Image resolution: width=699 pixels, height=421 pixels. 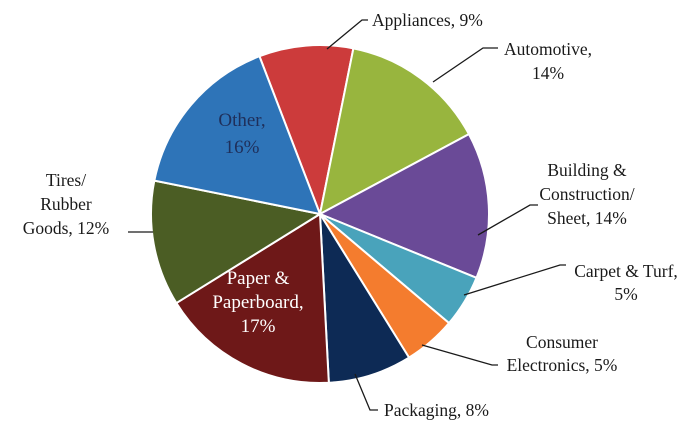 I want to click on pie-slice-paper, so click(x=252, y=298).